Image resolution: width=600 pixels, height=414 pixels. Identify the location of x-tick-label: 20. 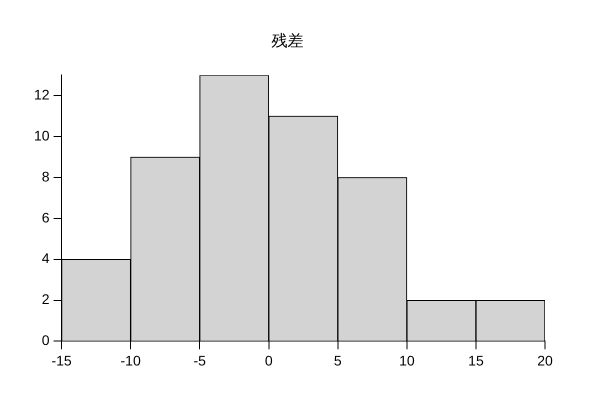
(545, 360).